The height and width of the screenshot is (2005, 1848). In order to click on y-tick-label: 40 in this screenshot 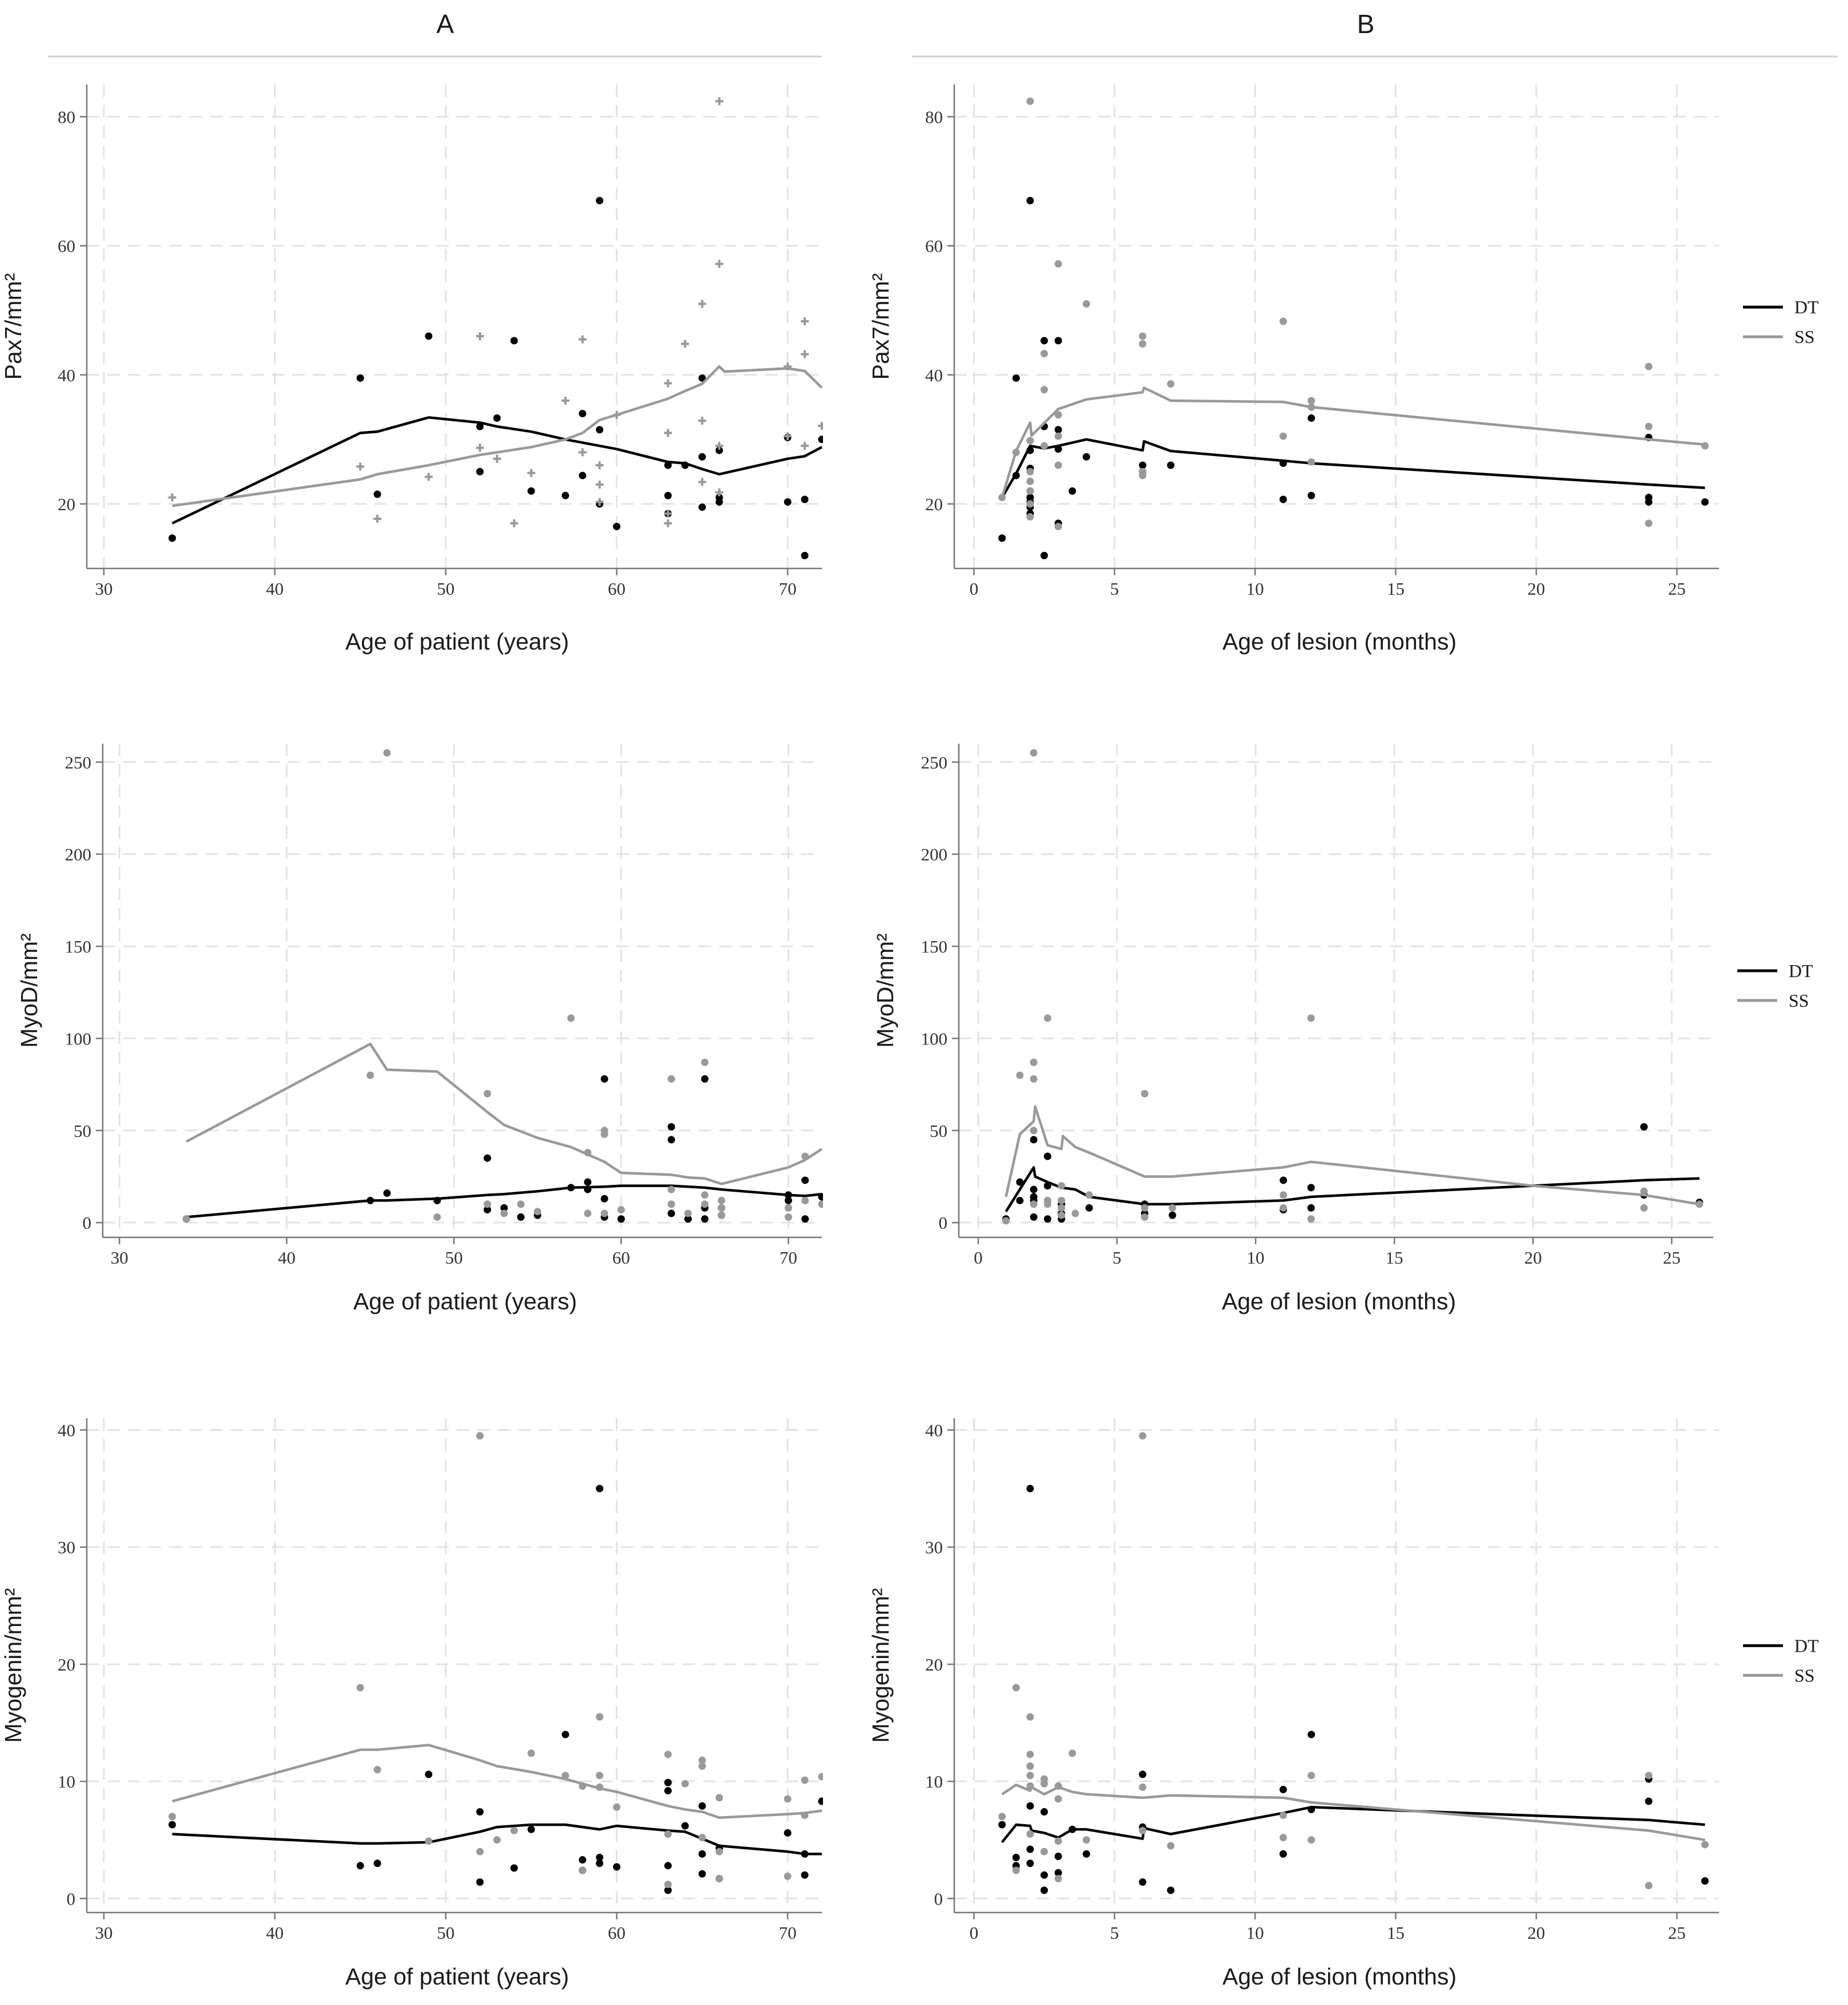, I will do `click(66, 1431)`.